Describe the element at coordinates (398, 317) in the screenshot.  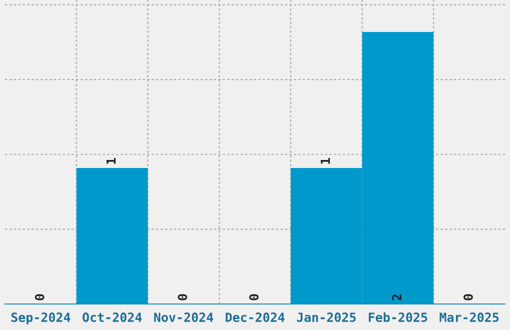
I see `x-tick-label: Feb-2025` at that location.